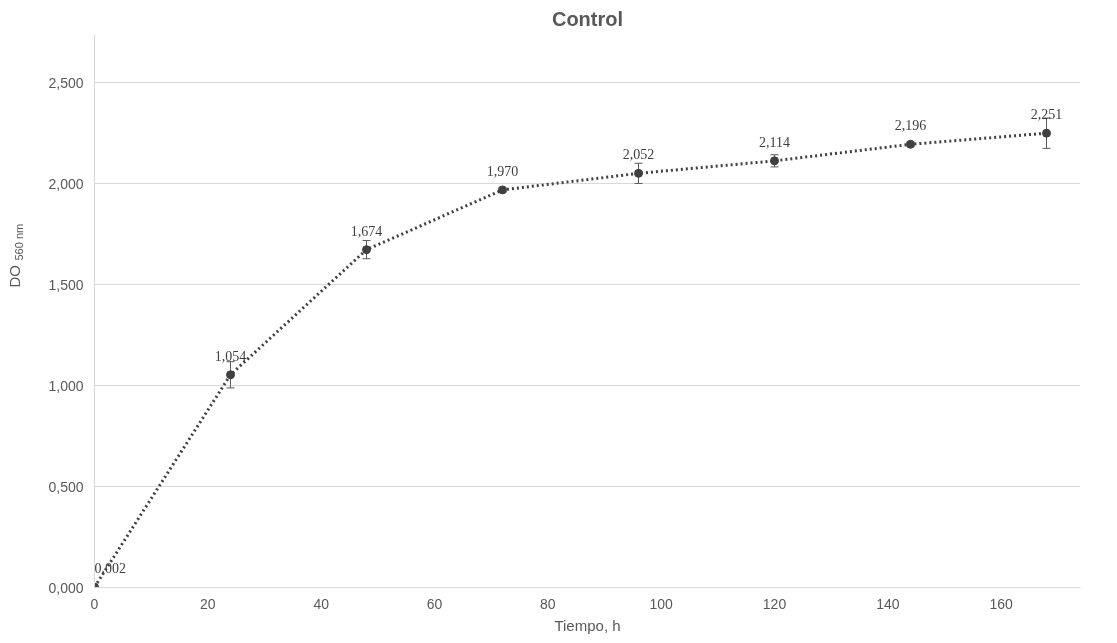  Describe the element at coordinates (110, 569) in the screenshot. I see `data-label: 0,002` at that location.